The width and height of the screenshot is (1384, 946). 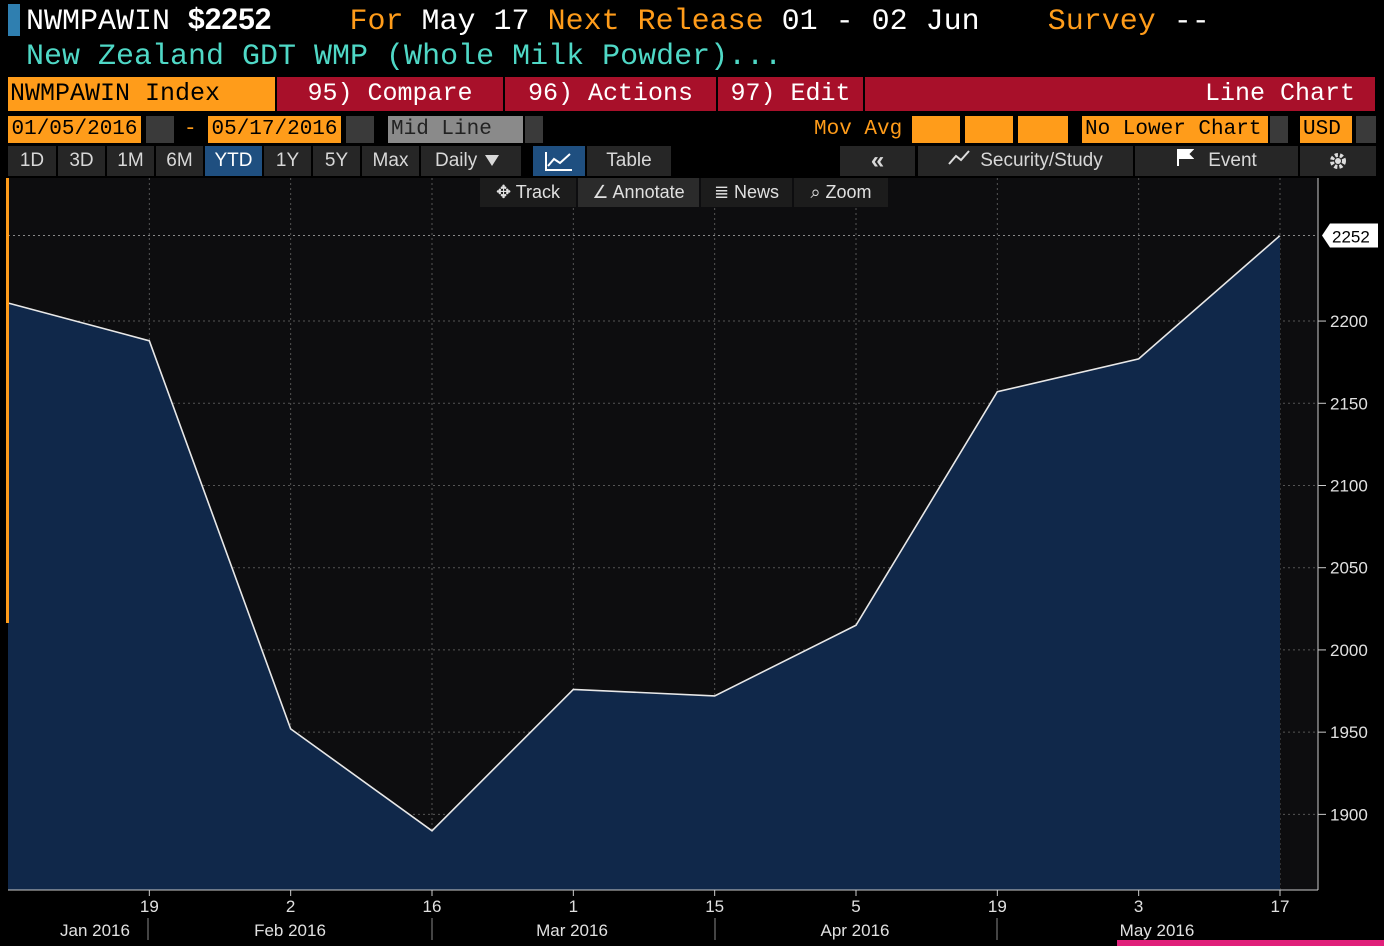 I want to click on zoom-tool: ⌕ Zoom, so click(x=841, y=192).